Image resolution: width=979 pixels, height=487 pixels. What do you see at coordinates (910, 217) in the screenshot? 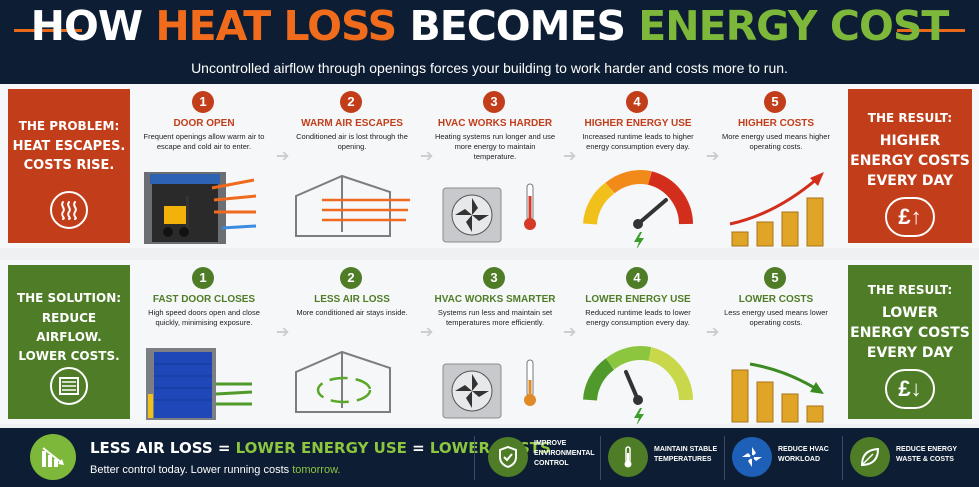
I see `pound-up-icon: £↑` at bounding box center [910, 217].